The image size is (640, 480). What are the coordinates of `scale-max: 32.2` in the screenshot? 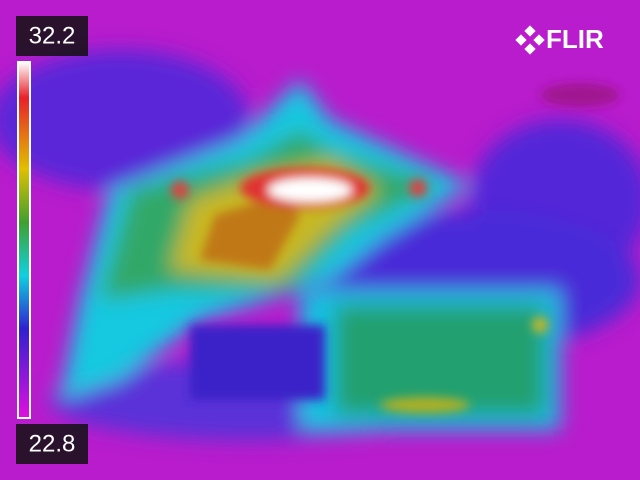 It's located at (52, 35).